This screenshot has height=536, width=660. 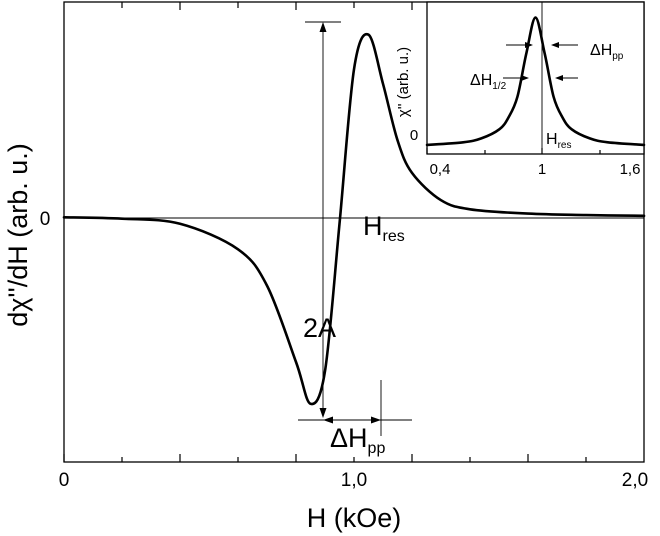 What do you see at coordinates (64, 480) in the screenshot?
I see `x-tick-label-0: 0` at bounding box center [64, 480].